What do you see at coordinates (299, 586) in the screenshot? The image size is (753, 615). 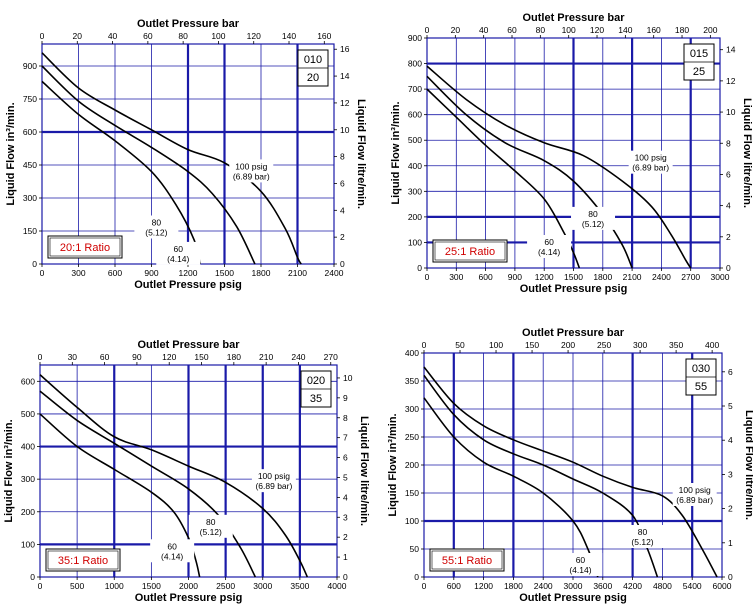 I see `x-tick-label: 3500` at bounding box center [299, 586].